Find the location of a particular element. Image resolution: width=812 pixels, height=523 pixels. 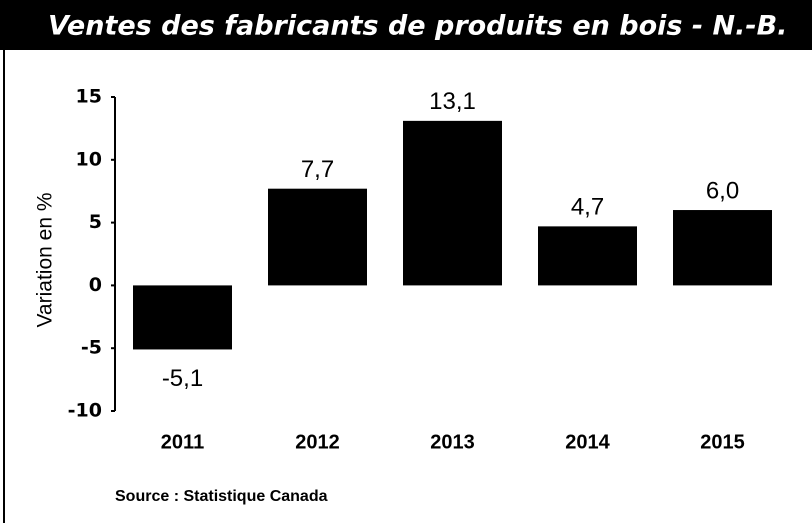

y-tick-label: 10 is located at coordinates (89, 159).